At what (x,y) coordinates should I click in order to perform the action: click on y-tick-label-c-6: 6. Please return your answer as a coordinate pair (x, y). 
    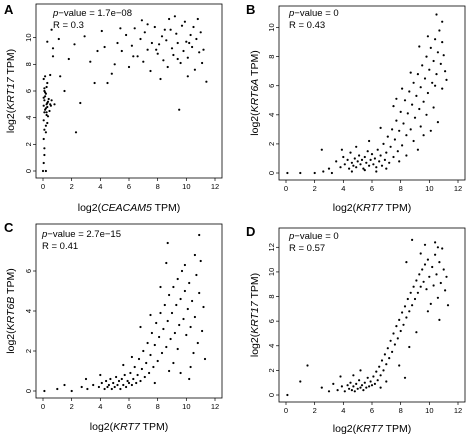
    Looking at the image, I should click on (28, 271).